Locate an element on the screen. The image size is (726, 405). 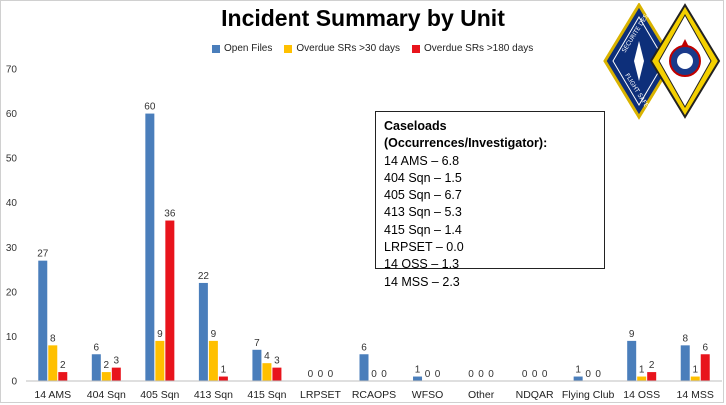
bar-value-label: 60 is located at coordinates (150, 107).